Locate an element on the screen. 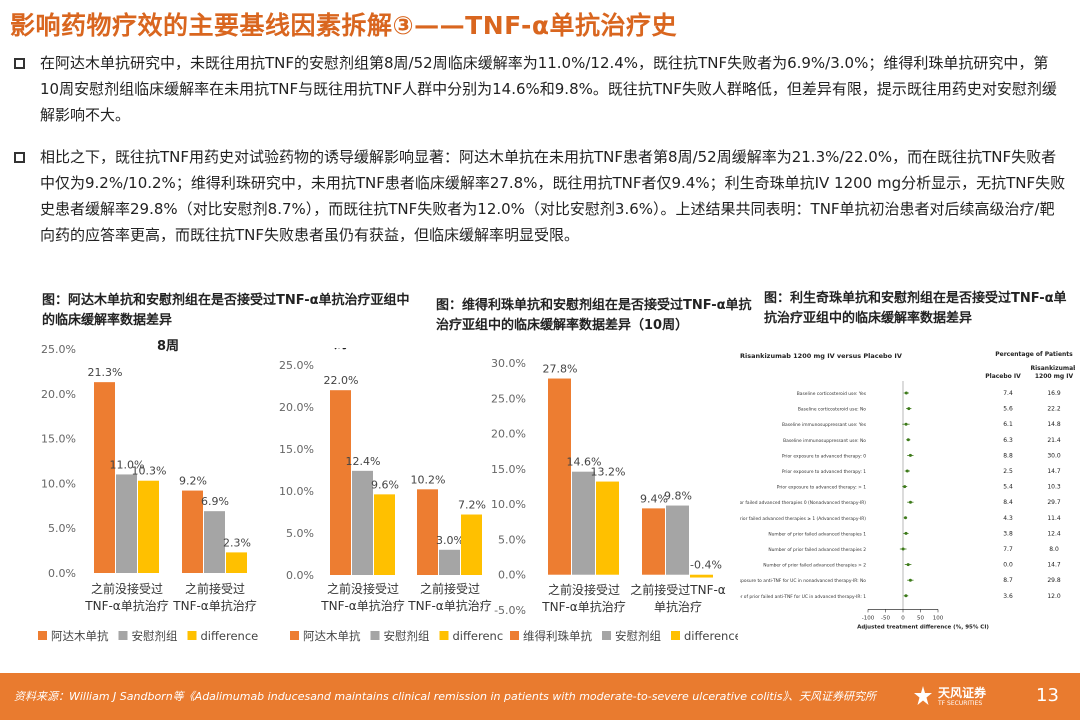 The image size is (1080, 720). risa-value: 11.4 is located at coordinates (1054, 518).